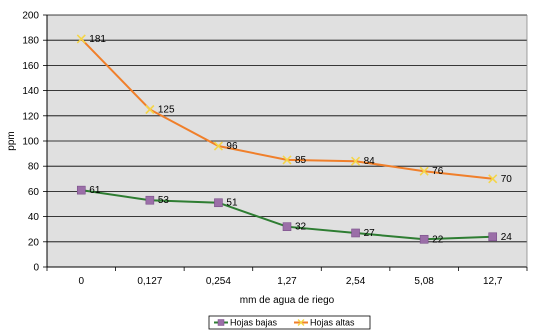 This screenshot has height=330, width=535. What do you see at coordinates (82, 281) in the screenshot?
I see `x-tick-label: 0` at bounding box center [82, 281].